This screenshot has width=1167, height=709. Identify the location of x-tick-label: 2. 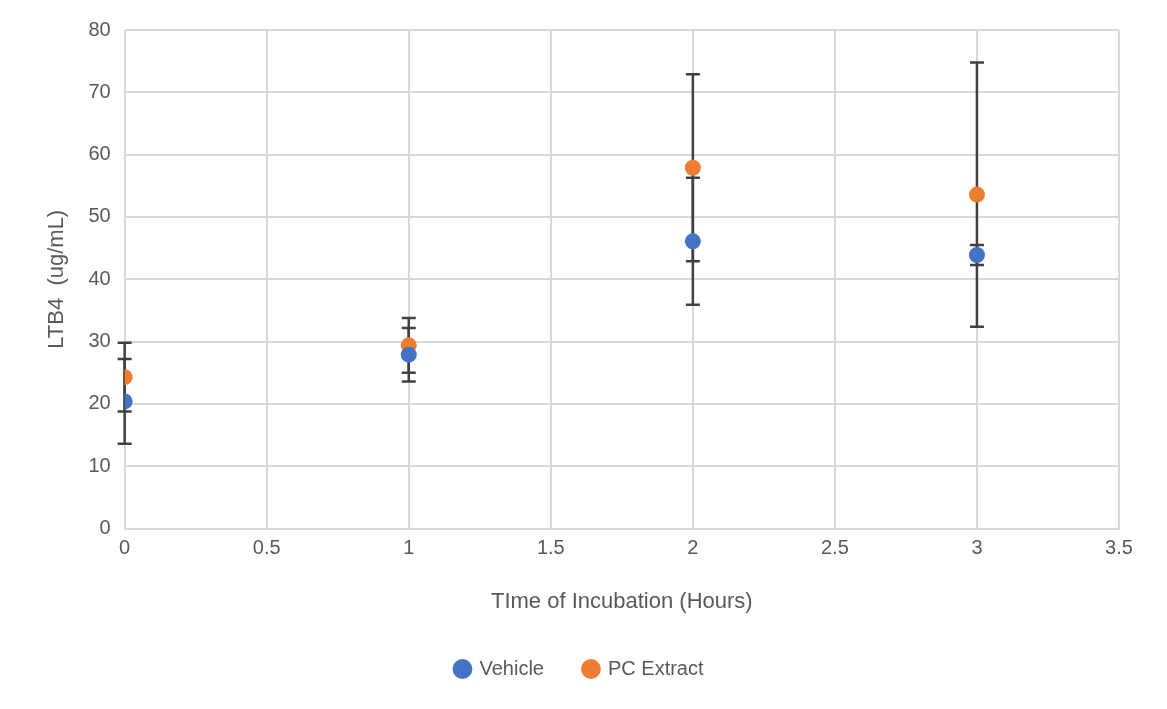
(693, 547).